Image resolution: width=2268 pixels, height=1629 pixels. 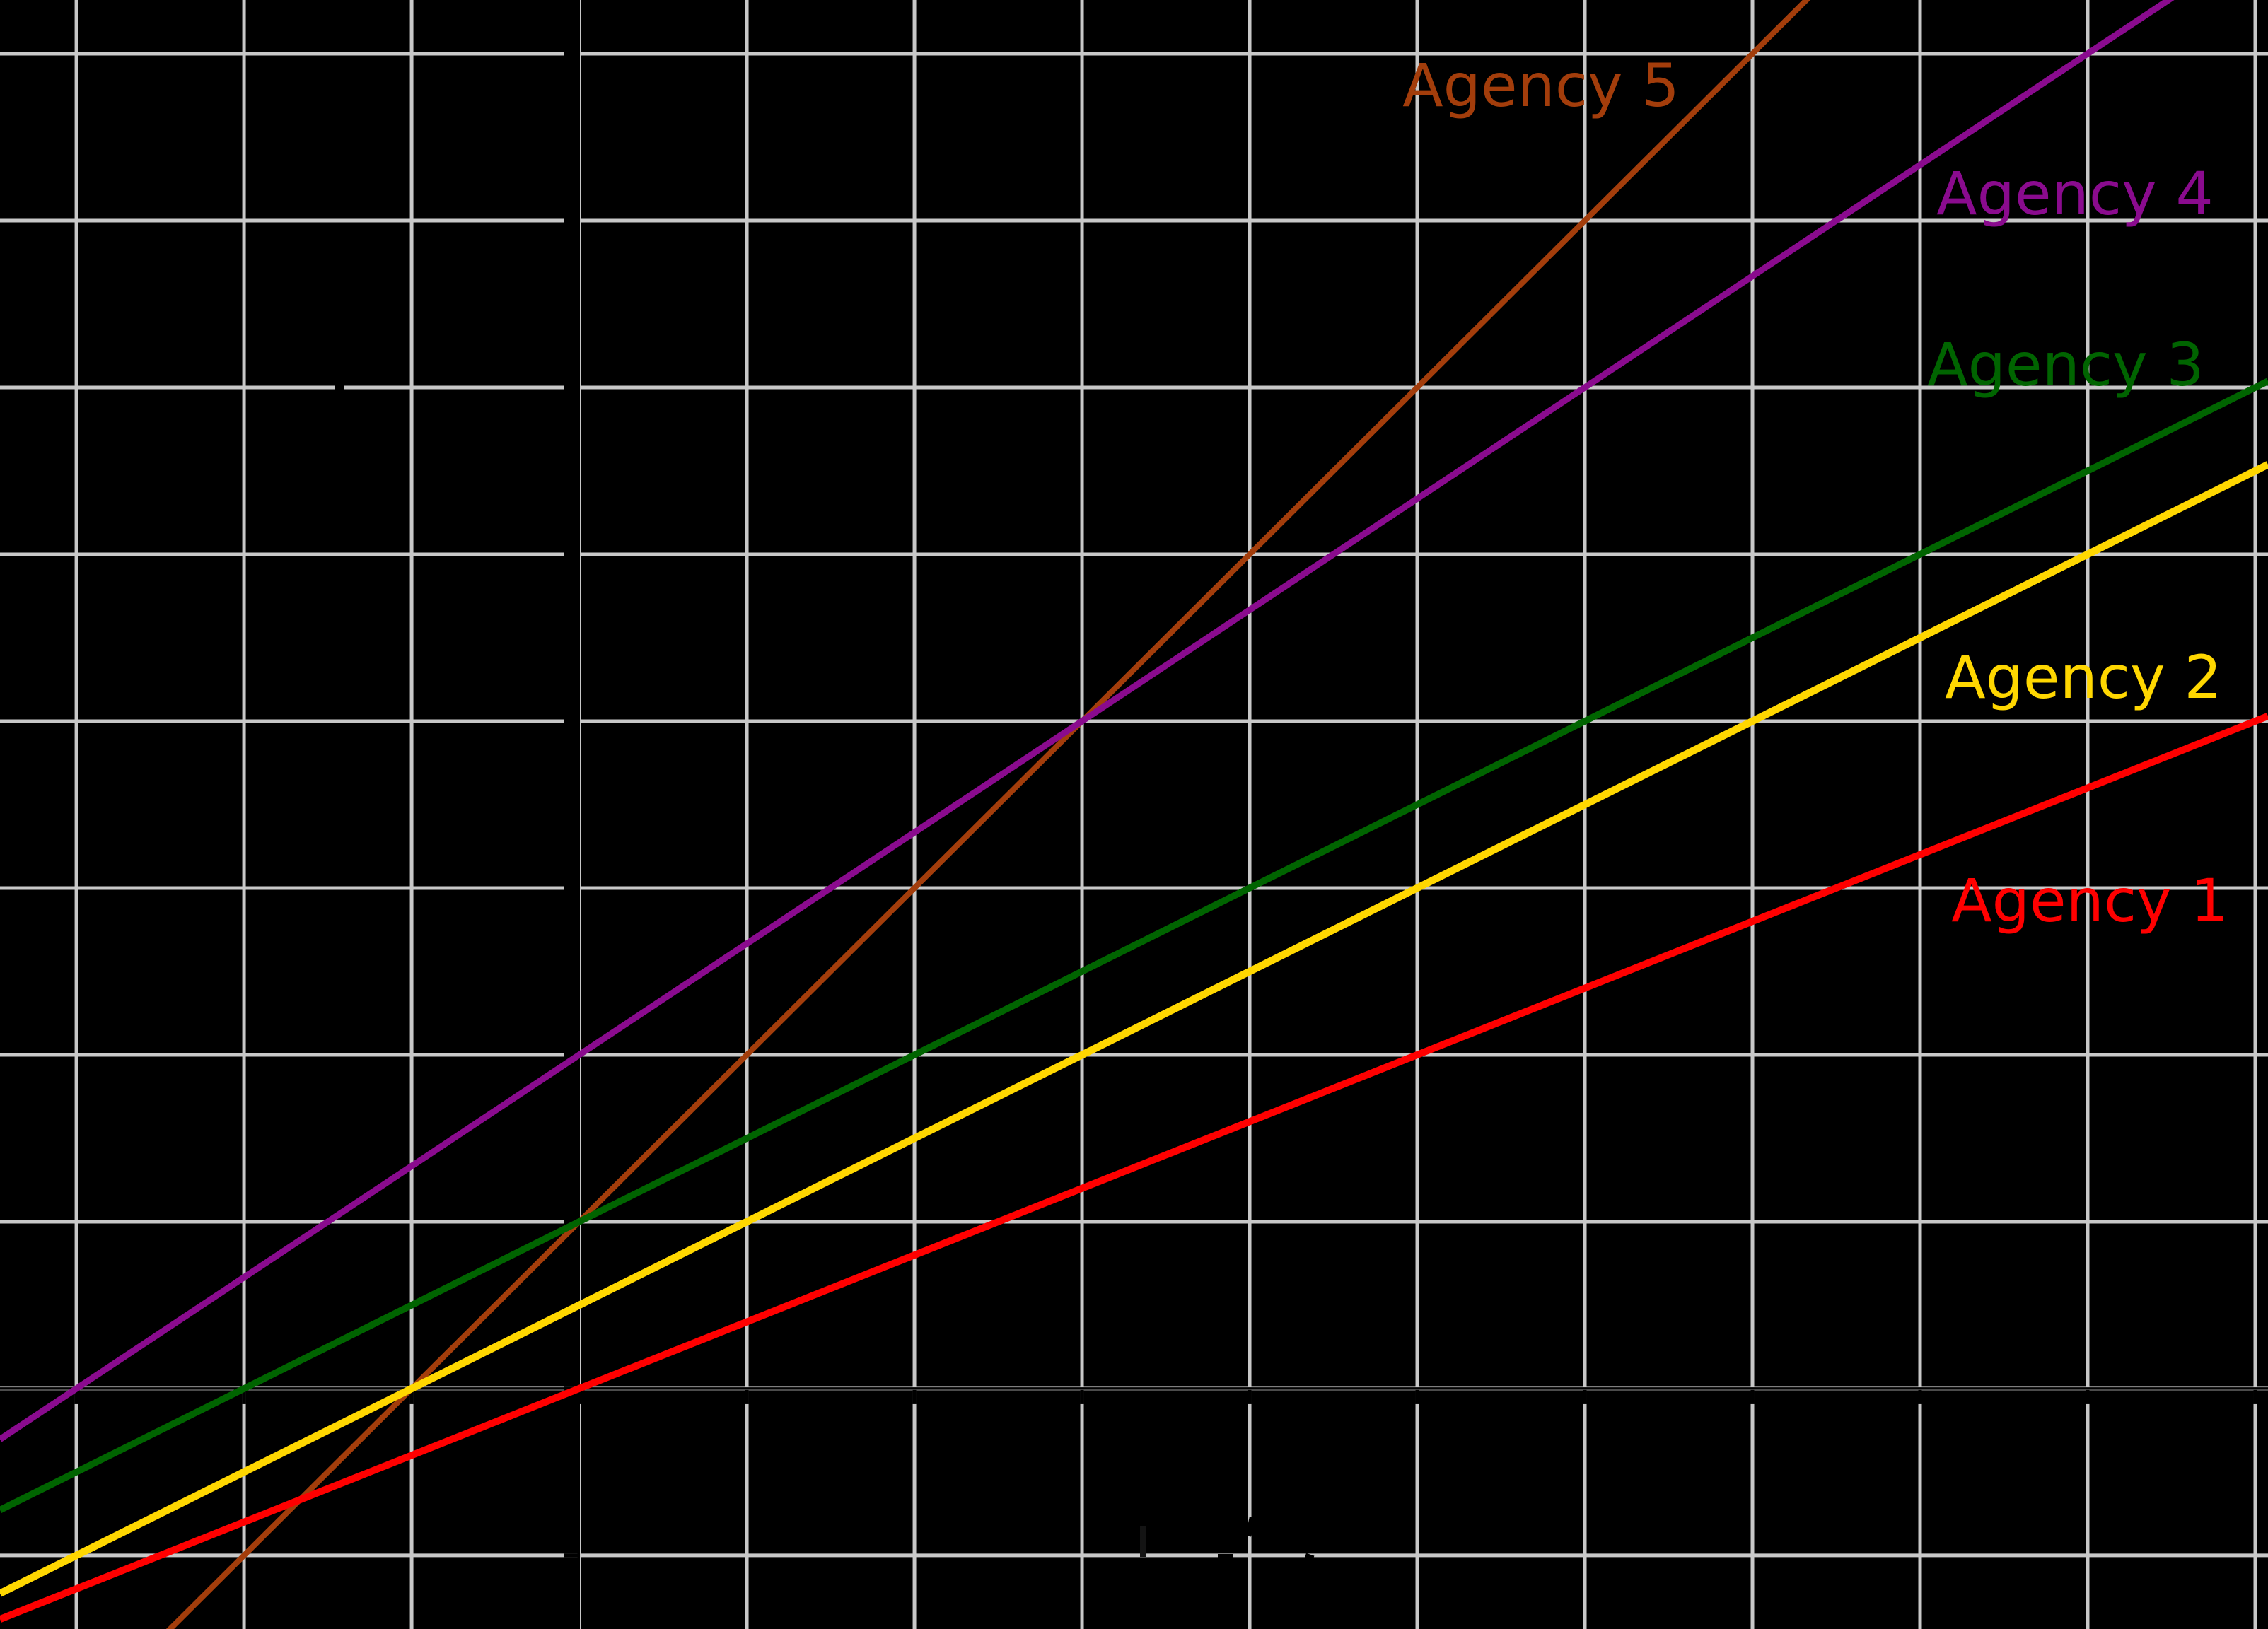 What do you see at coordinates (2065, 364) in the screenshot?
I see `series-label-agency-3: Agency 3` at bounding box center [2065, 364].